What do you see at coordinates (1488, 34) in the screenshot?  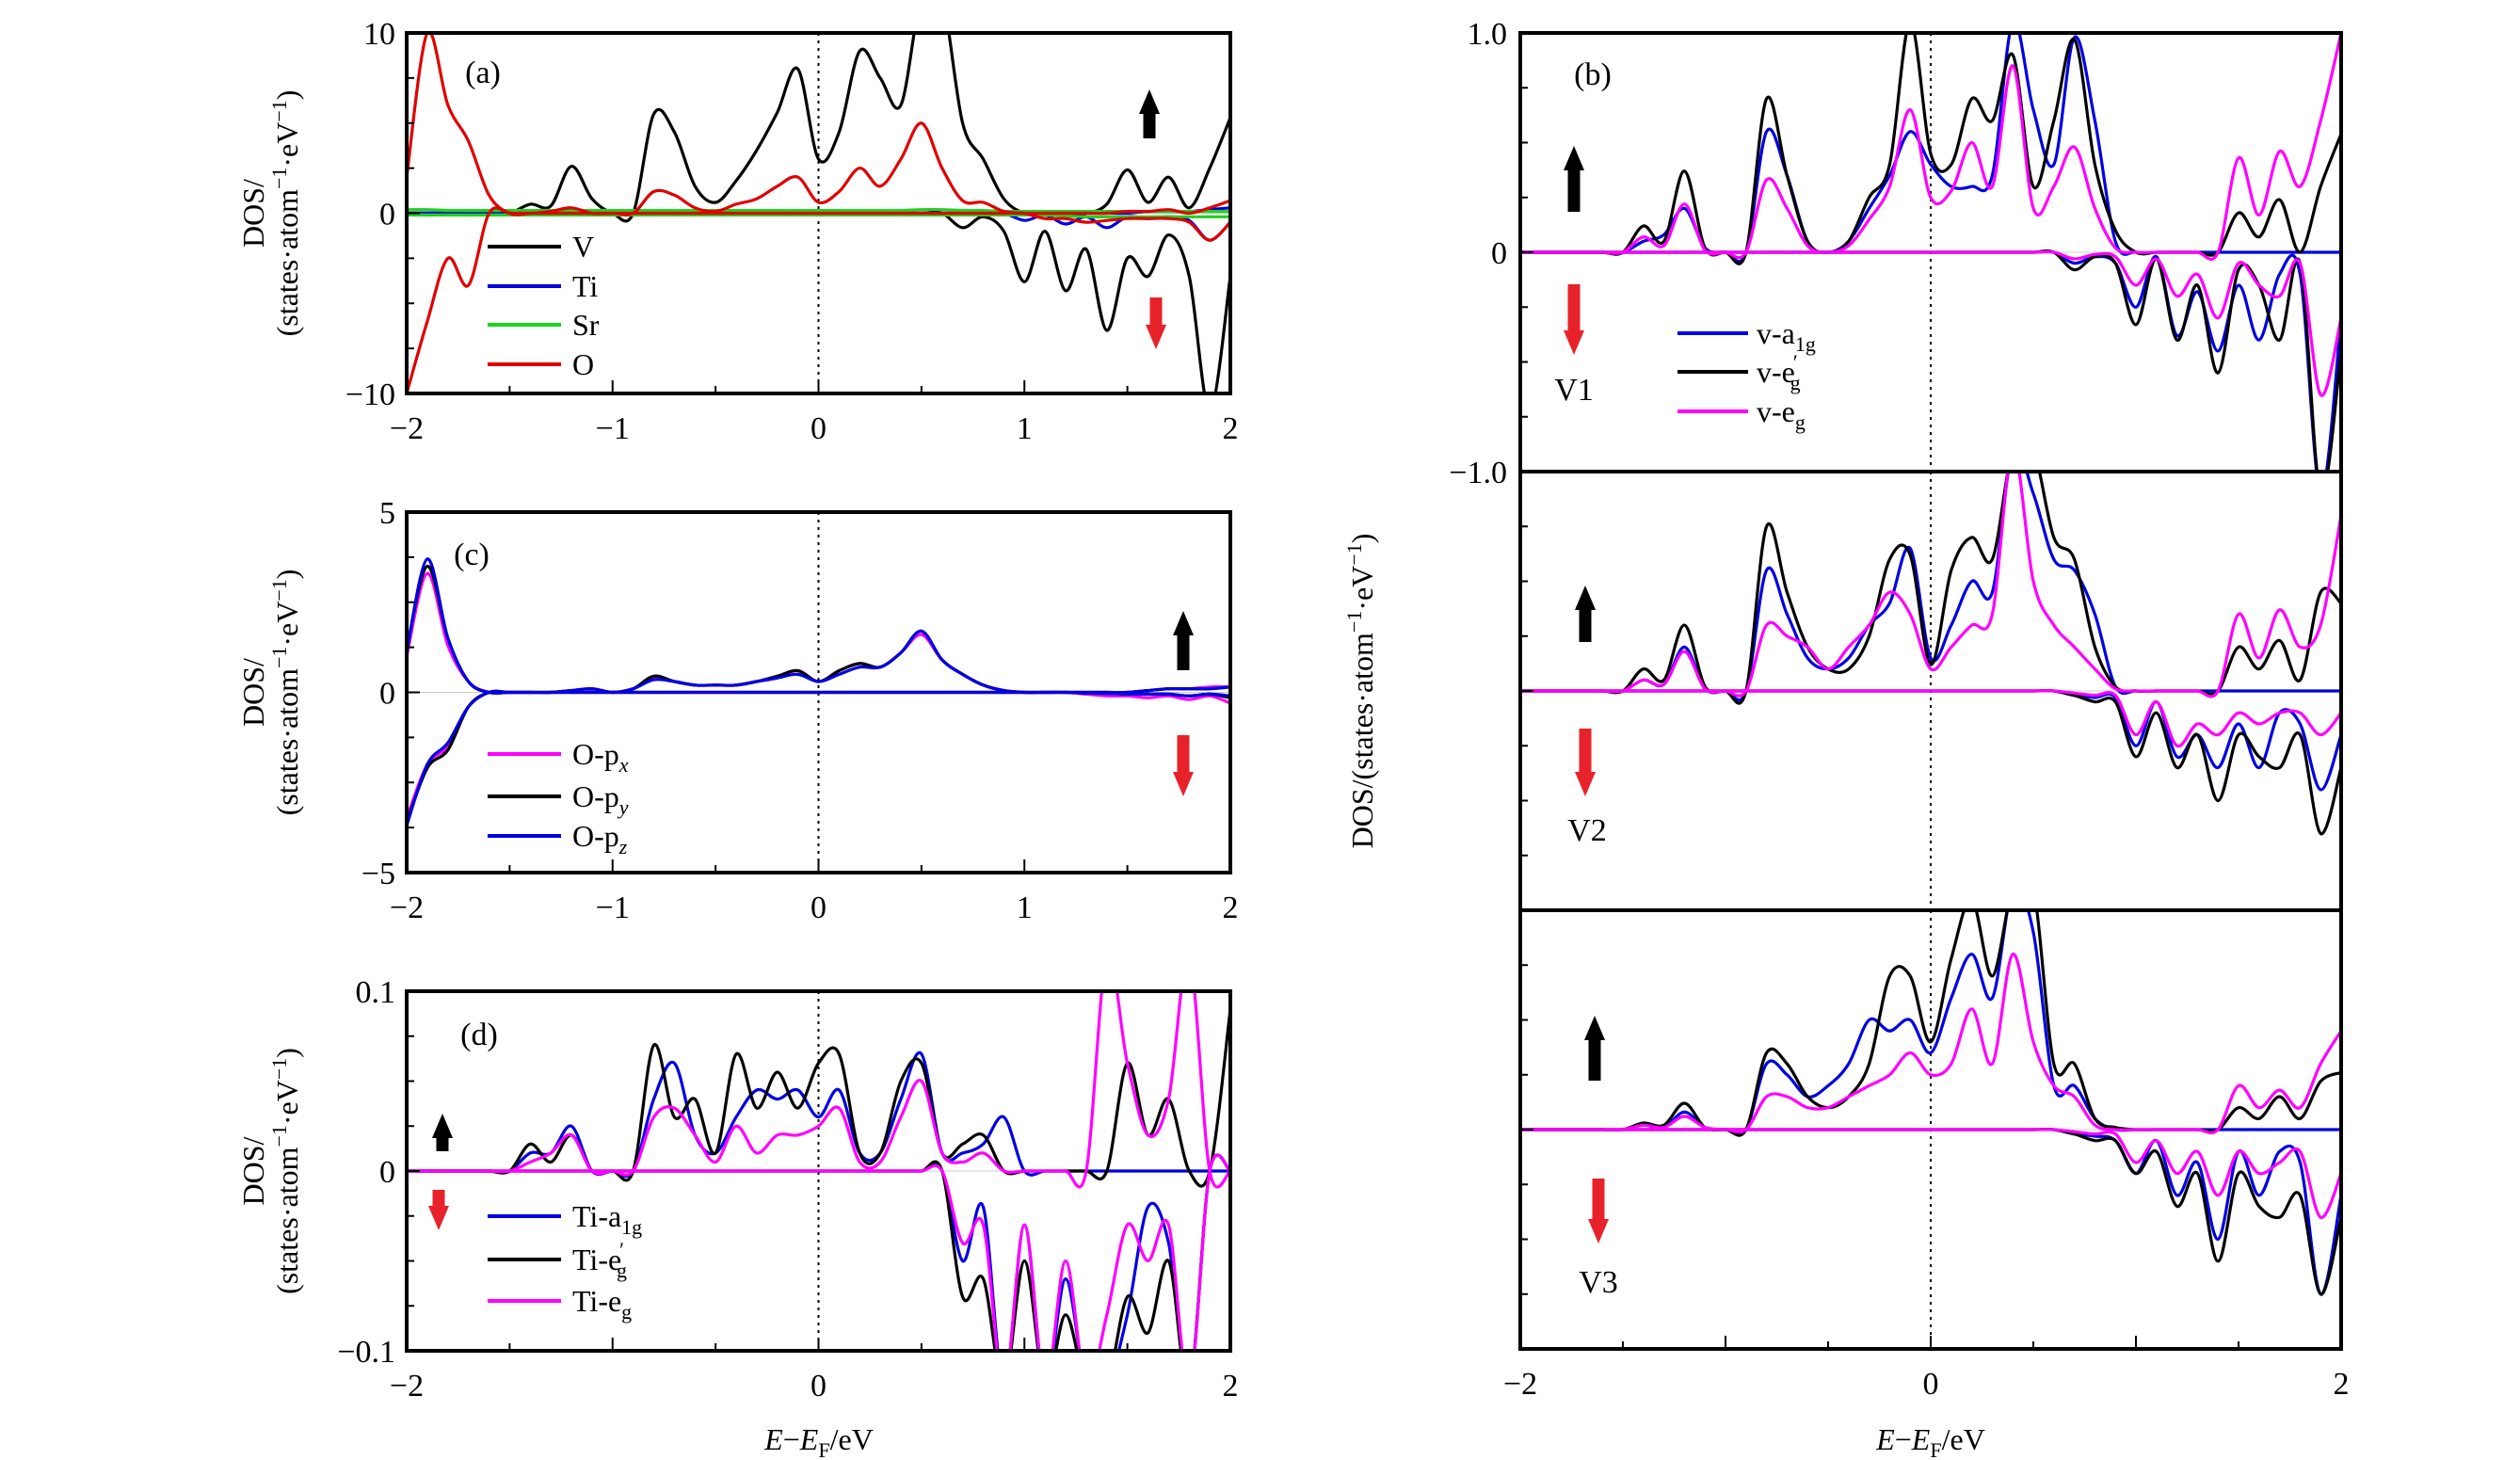 I see `y-tick-label: 1.0` at bounding box center [1488, 34].